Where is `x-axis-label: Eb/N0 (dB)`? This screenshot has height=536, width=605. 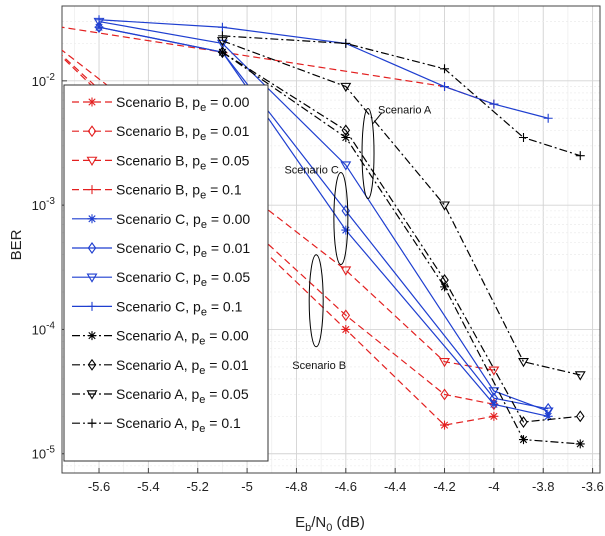 x-axis-label: Eb/N0 (dB) is located at coordinates (330, 524).